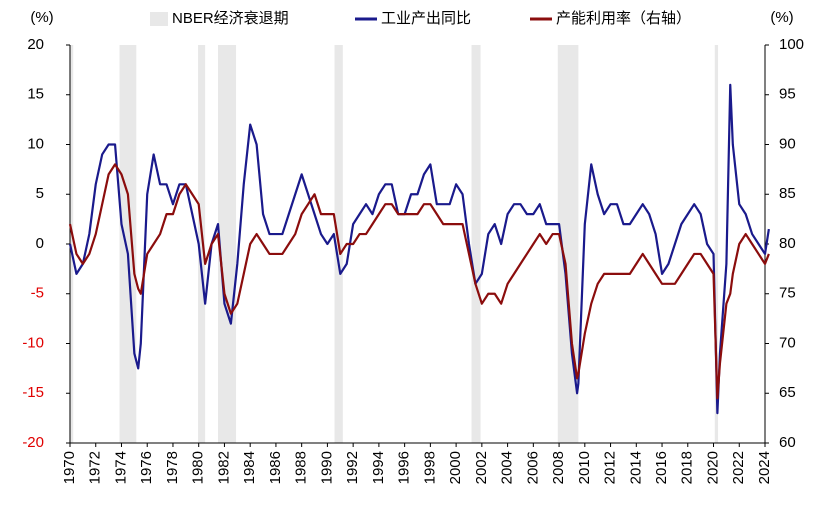 This screenshot has width=830, height=505. I want to click on y-tick-label: 10, so click(35, 143).